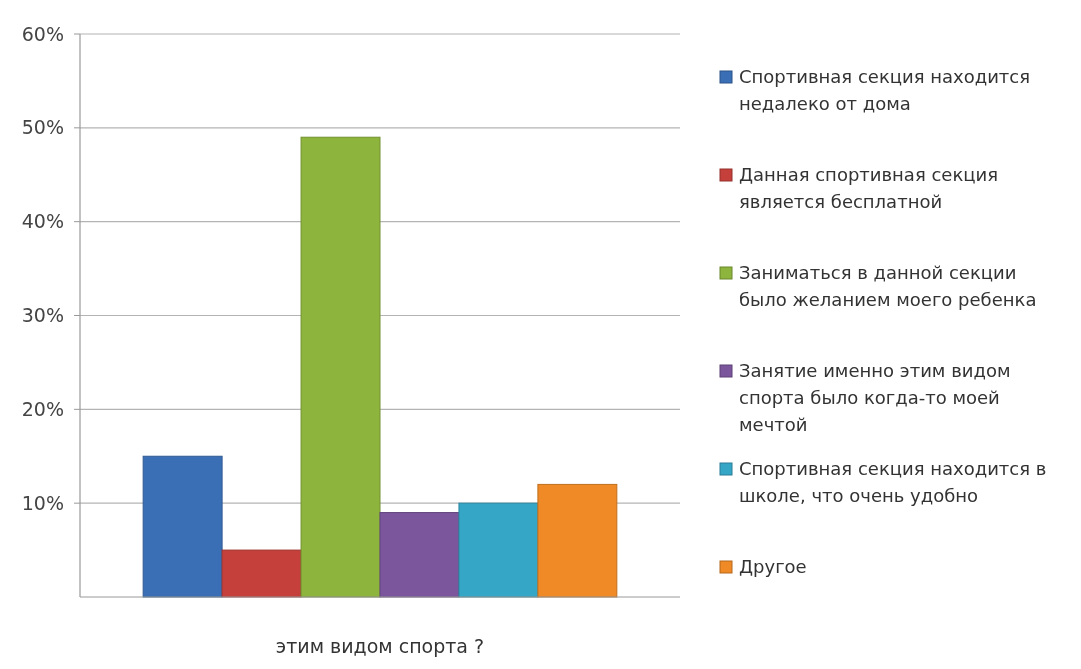 The width and height of the screenshot is (1081, 669). What do you see at coordinates (42, 127) in the screenshot?
I see `y-tick-label: 50%` at bounding box center [42, 127].